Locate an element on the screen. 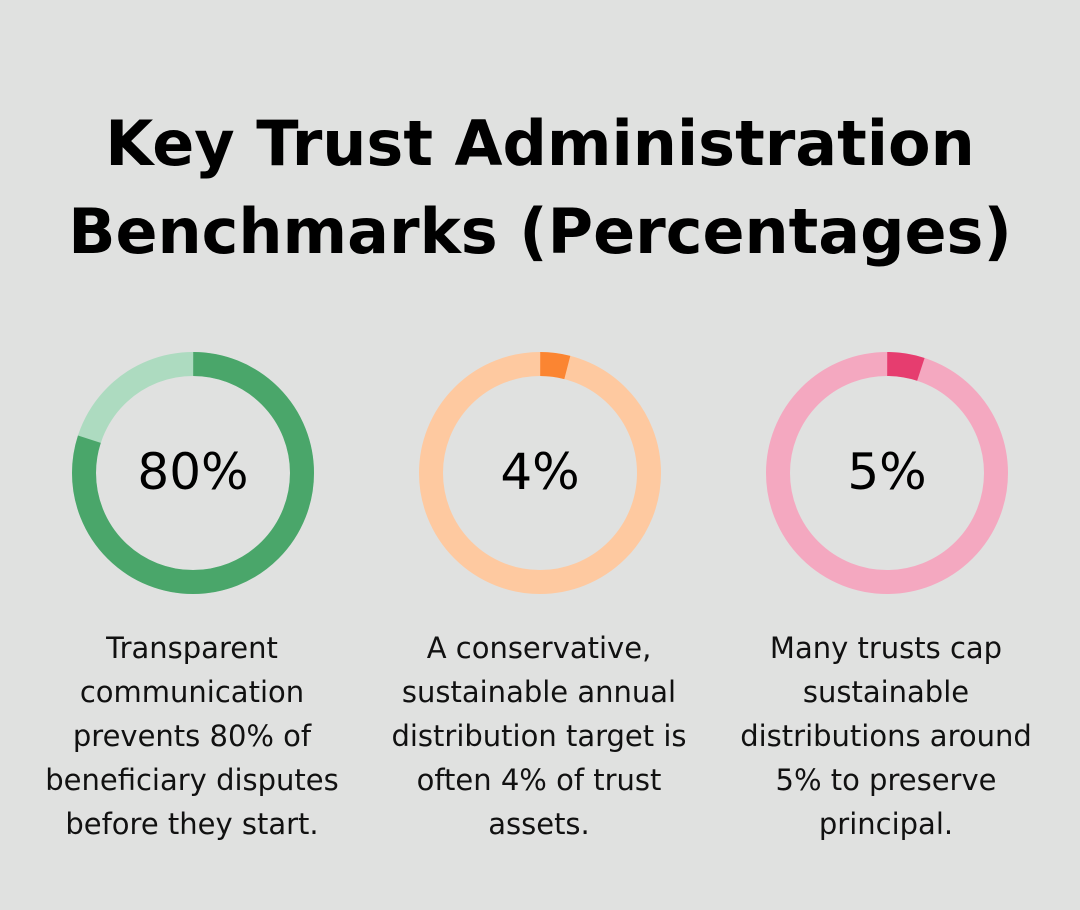 The height and width of the screenshot is (910, 1080). page-title-line-1: Key Trust Administration is located at coordinates (540, 143).